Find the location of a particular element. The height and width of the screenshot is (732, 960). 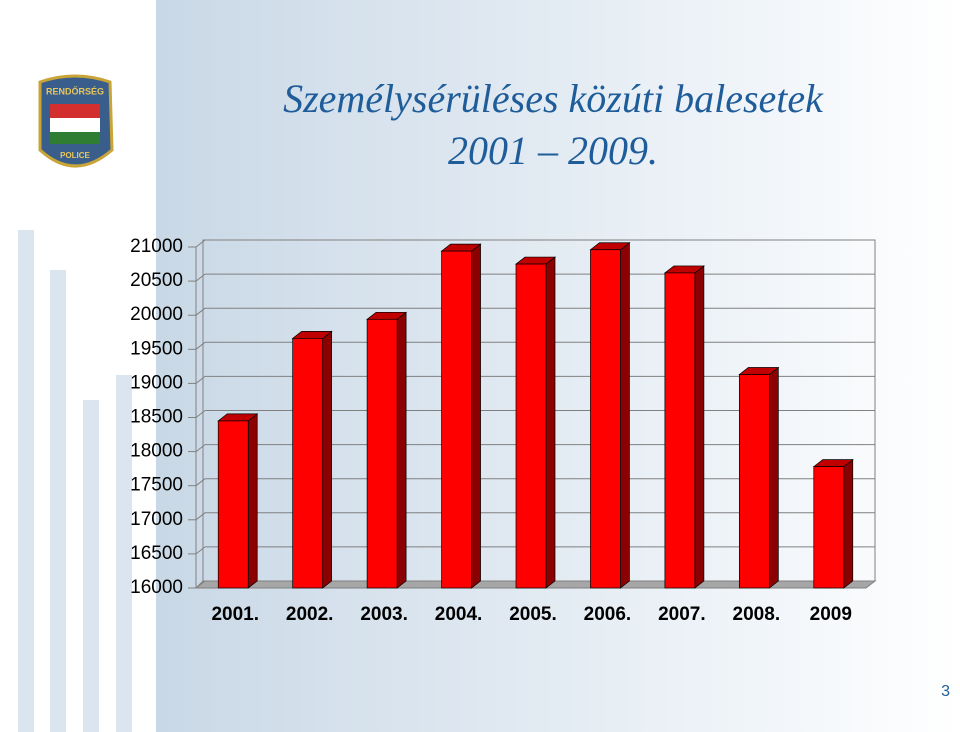

x-tick-label: 2004. is located at coordinates (459, 614).